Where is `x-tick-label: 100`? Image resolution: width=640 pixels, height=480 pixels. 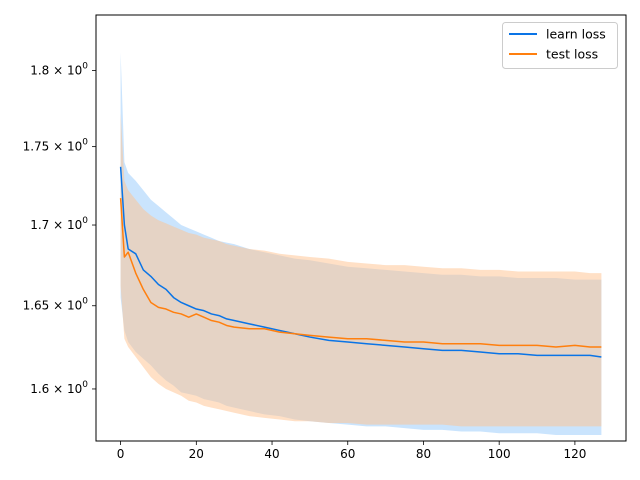 x-tick-label: 100 is located at coordinates (499, 454).